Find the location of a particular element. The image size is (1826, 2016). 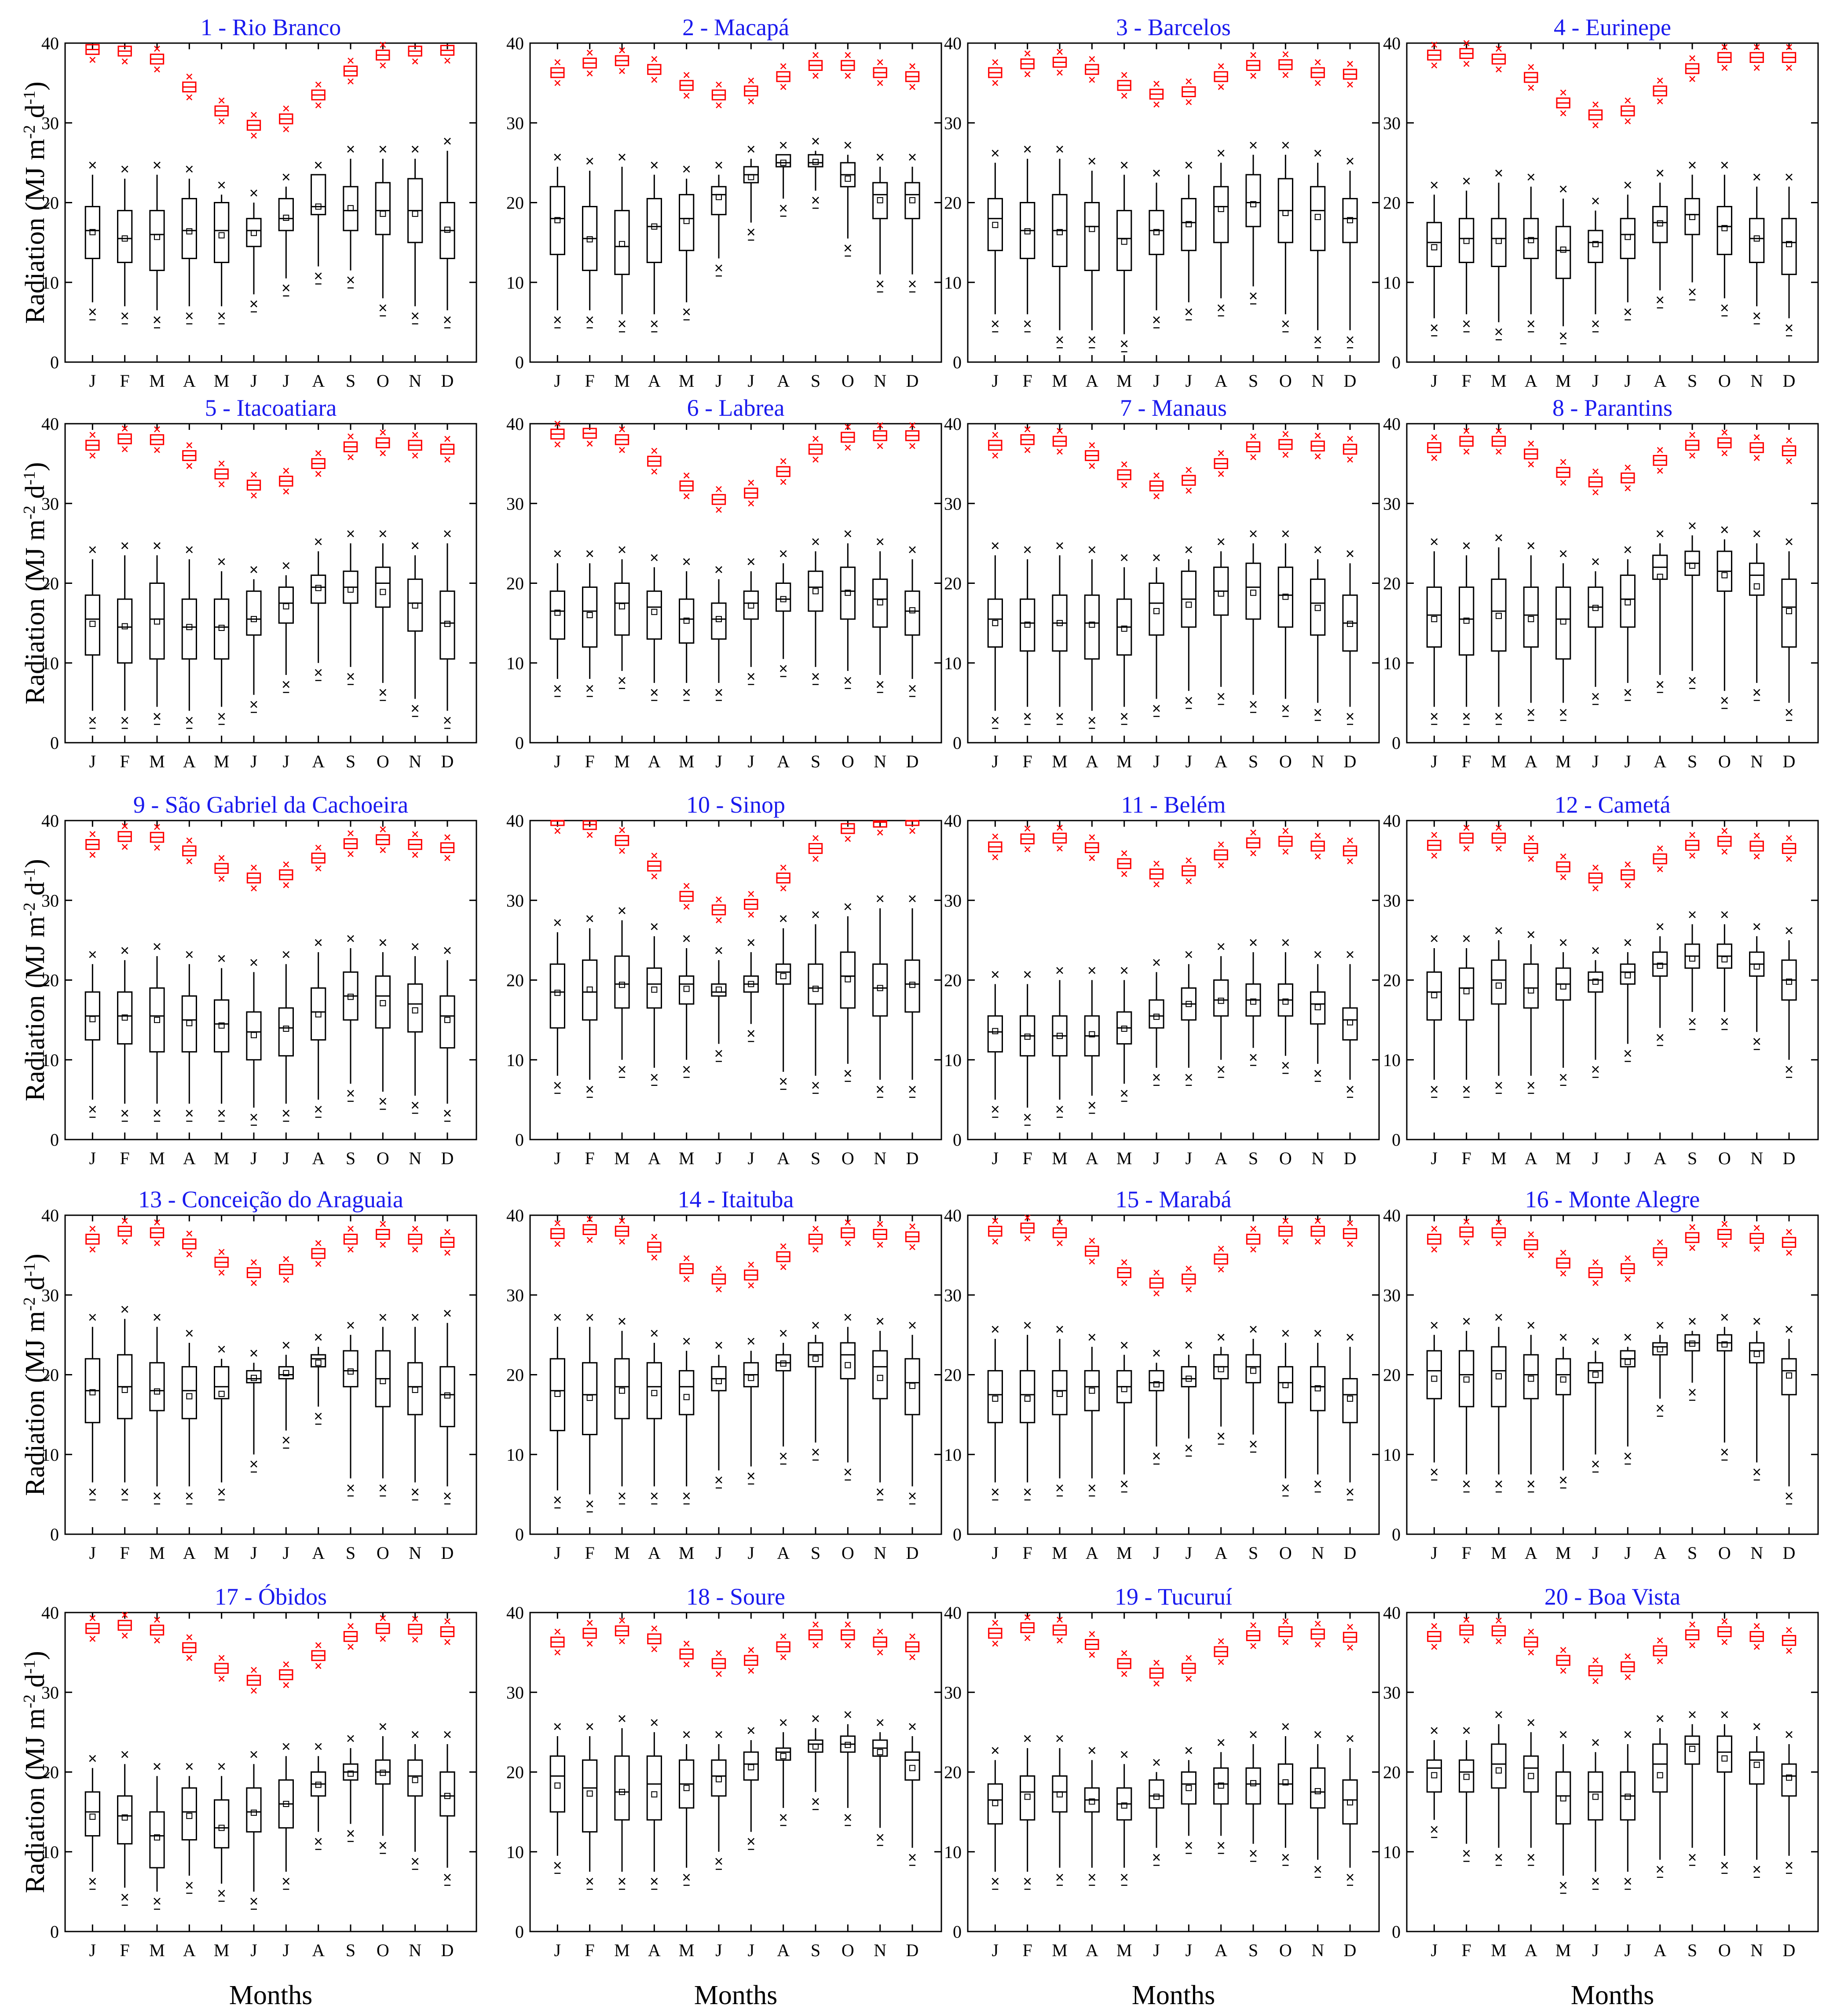

y-tick-label: 0 is located at coordinates (1396, 1534).